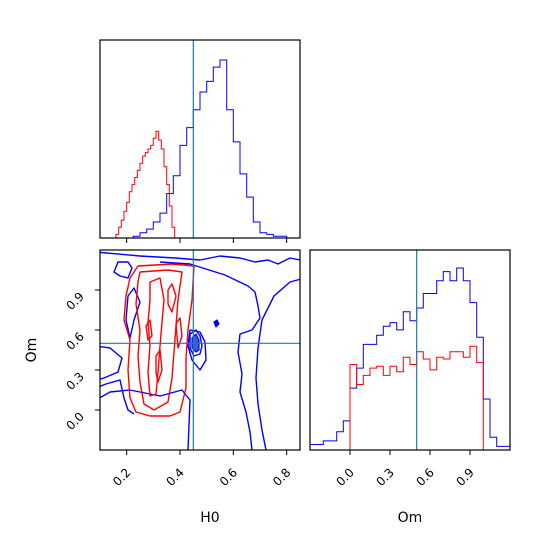 This screenshot has width=550, height=554. What do you see at coordinates (123, 270) in the screenshot?
I see `blue-contour-upper-left` at bounding box center [123, 270].